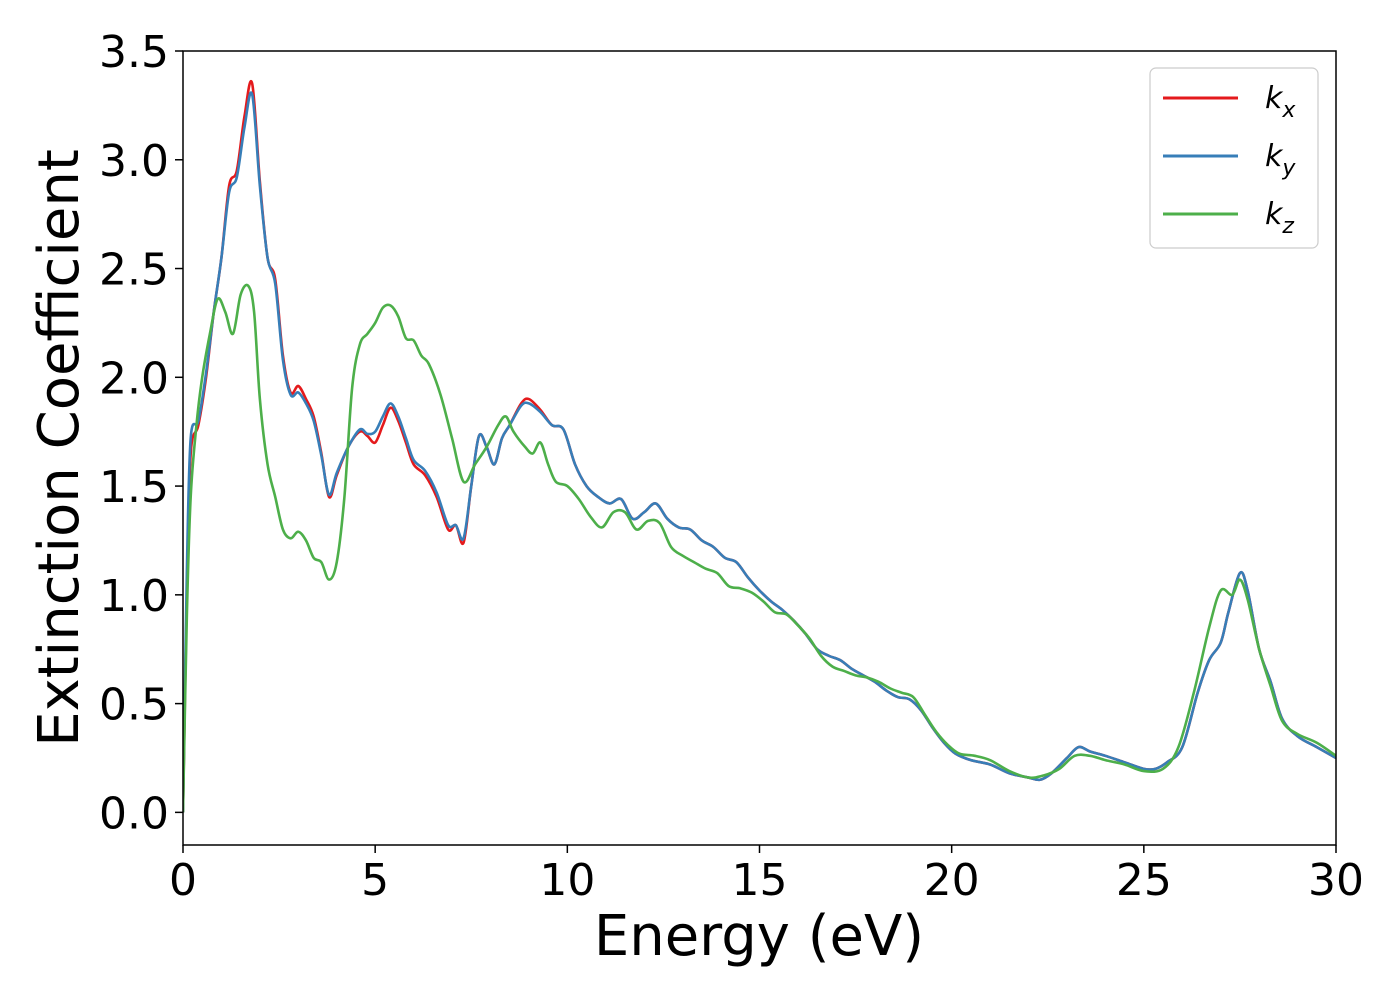 This screenshot has width=1400, height=1000. Describe the element at coordinates (760, 880) in the screenshot. I see `x-tick-label: 15` at that location.